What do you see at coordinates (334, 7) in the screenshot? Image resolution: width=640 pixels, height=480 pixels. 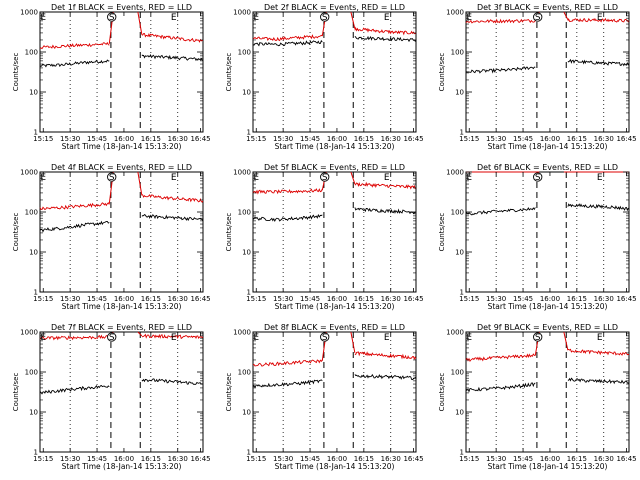 I see `chart-title: Det 2f BLACK = Events, RED = LLD` at bounding box center [334, 7].